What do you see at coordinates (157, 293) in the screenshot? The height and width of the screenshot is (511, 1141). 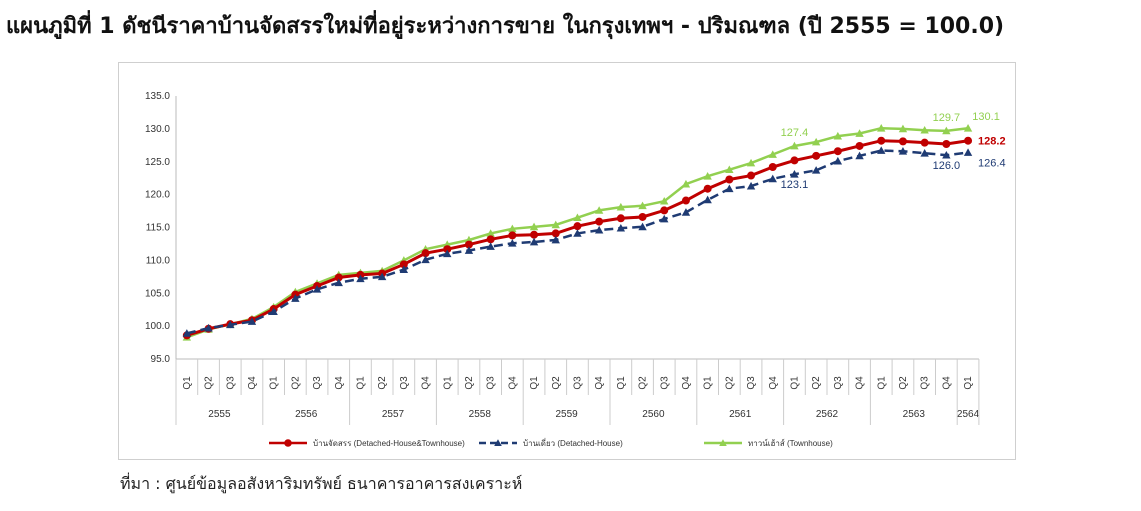 I see `y-tick-label: 105.0` at bounding box center [157, 293].